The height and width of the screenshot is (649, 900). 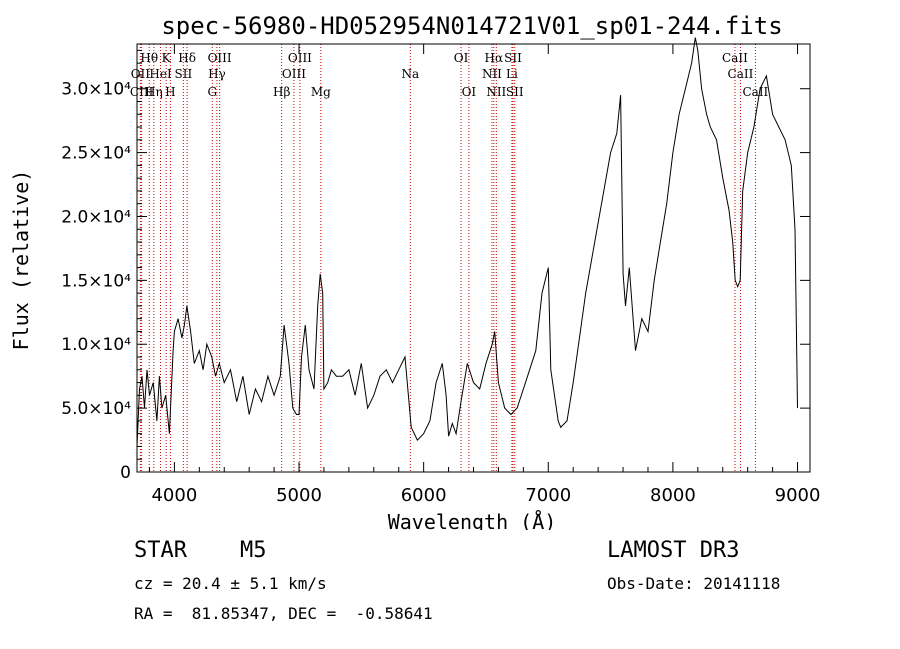 What do you see at coordinates (798, 495) in the screenshot?
I see `x-tick-label: 9000` at bounding box center [798, 495].